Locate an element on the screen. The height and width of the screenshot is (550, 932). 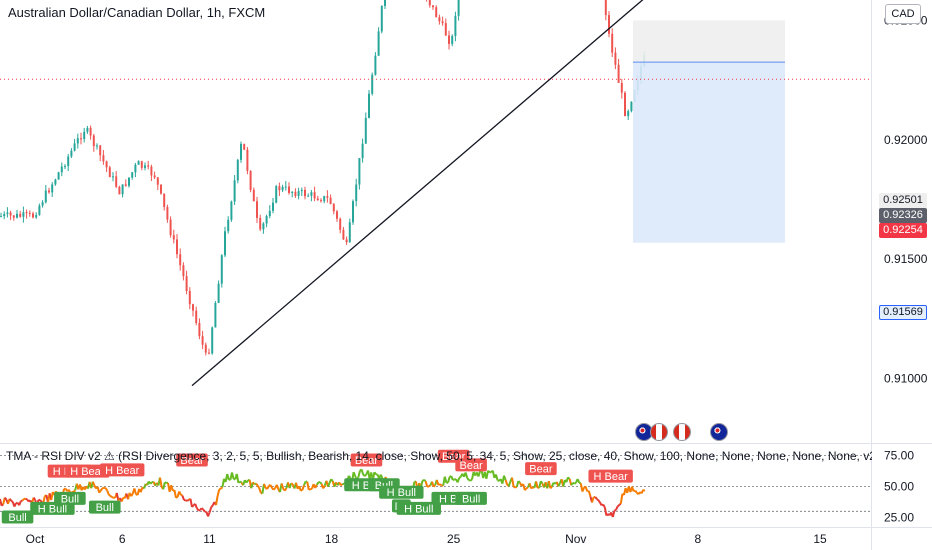
currency-badge: CAD is located at coordinates (903, 14).